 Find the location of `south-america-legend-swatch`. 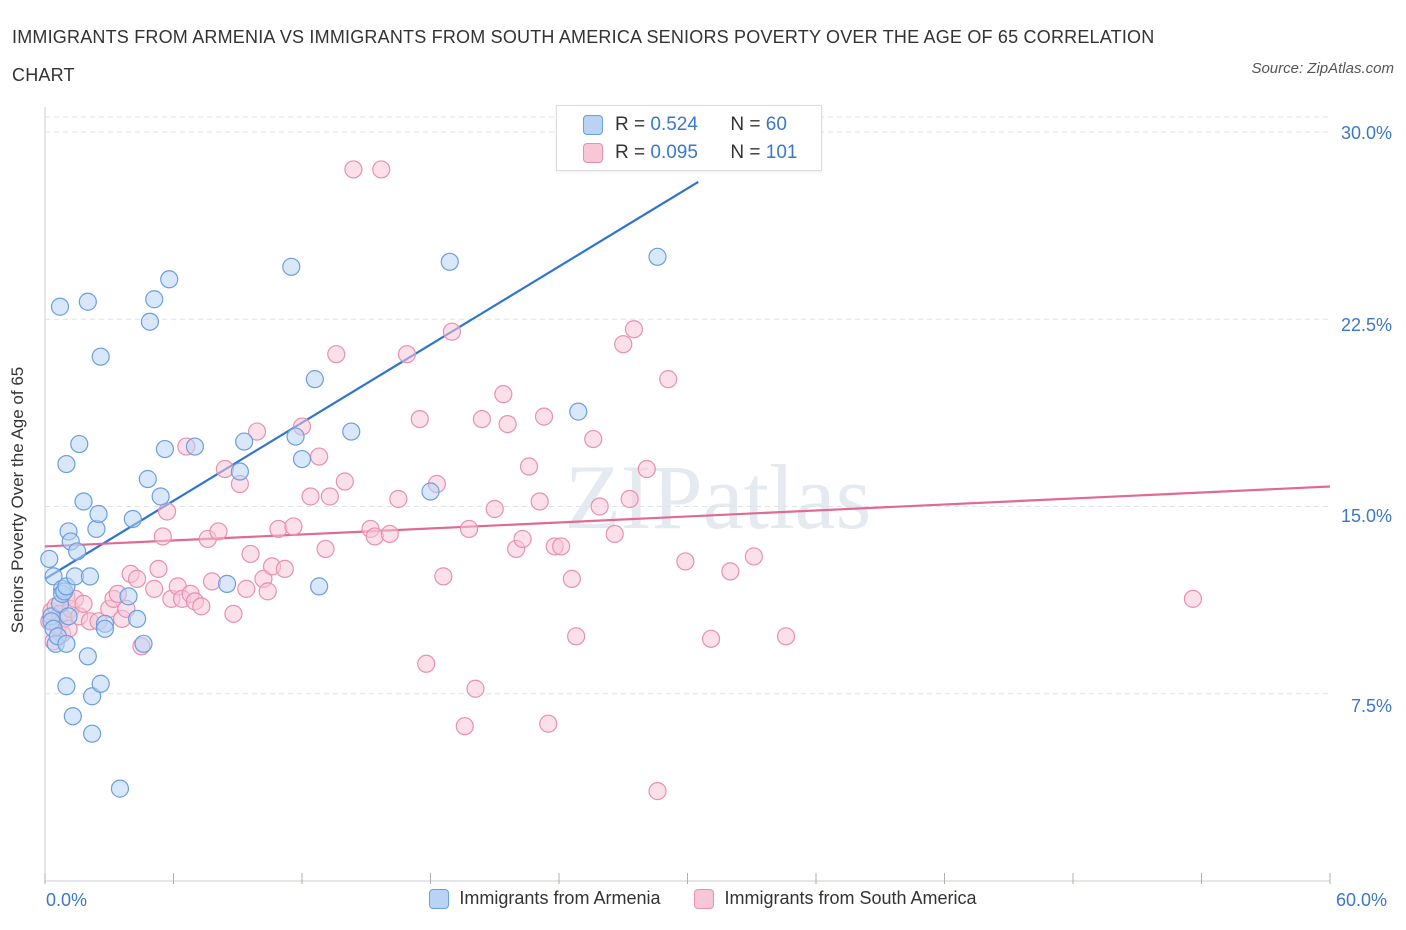

south-america-legend-swatch is located at coordinates (704, 898).